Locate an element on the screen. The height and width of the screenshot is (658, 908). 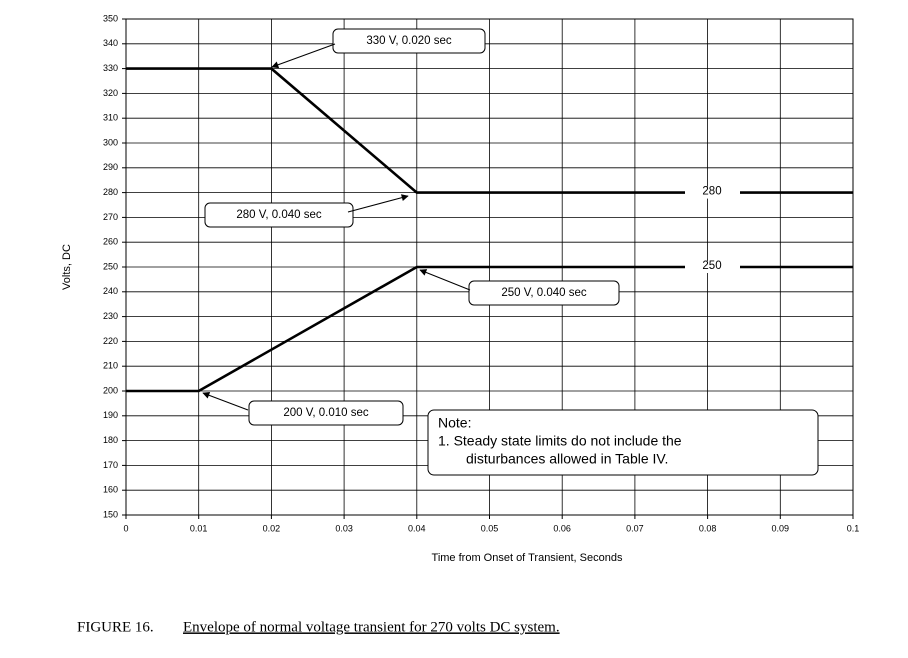
x-tick-label: 0.02 is located at coordinates (272, 528).